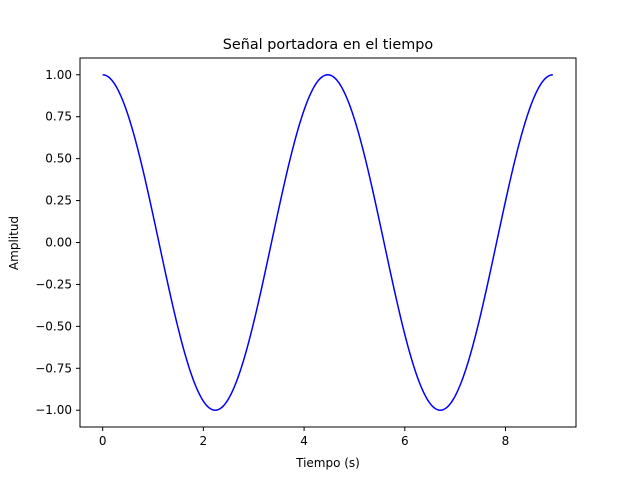 The width and height of the screenshot is (640, 480). I want to click on x-axis-label: Tiempo (s), so click(327, 463).